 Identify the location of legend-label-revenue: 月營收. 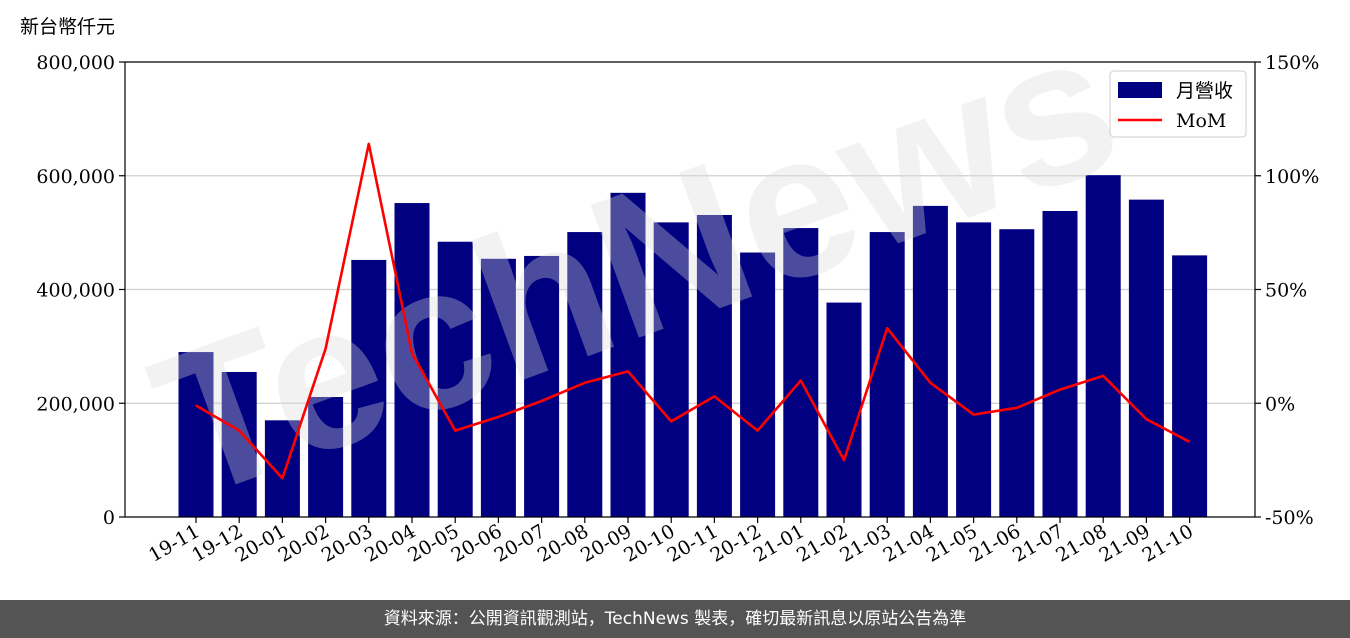
(1204, 91).